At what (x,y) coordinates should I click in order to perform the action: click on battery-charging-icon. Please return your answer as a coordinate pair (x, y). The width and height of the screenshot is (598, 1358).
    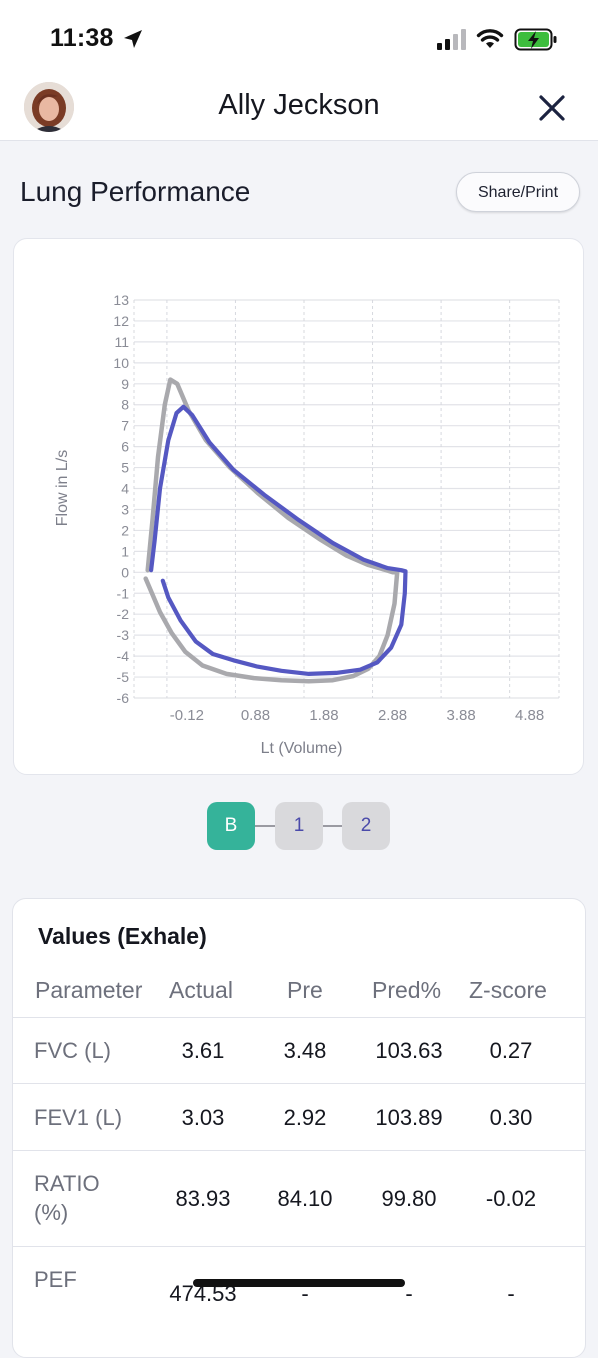
    Looking at the image, I should click on (535, 39).